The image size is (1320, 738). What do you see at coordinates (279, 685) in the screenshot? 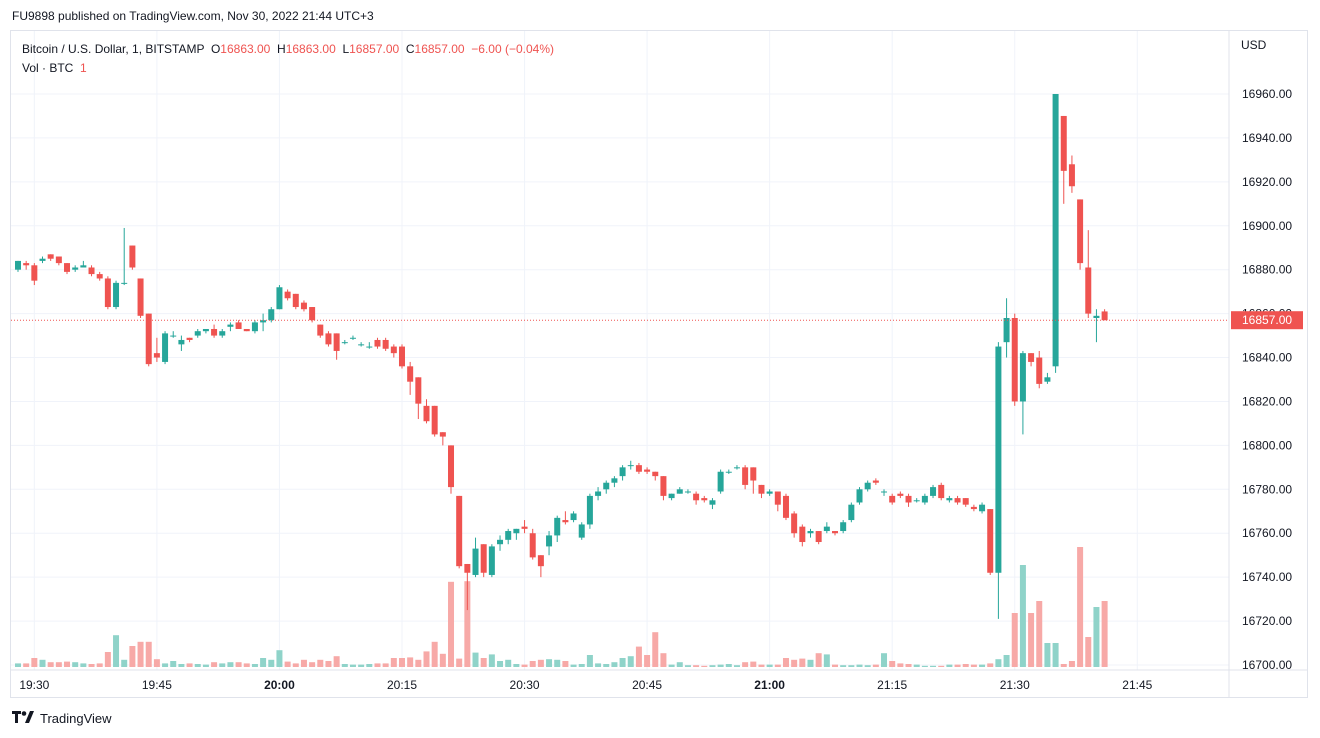
I see `time-tick-label: 20:00` at bounding box center [279, 685].